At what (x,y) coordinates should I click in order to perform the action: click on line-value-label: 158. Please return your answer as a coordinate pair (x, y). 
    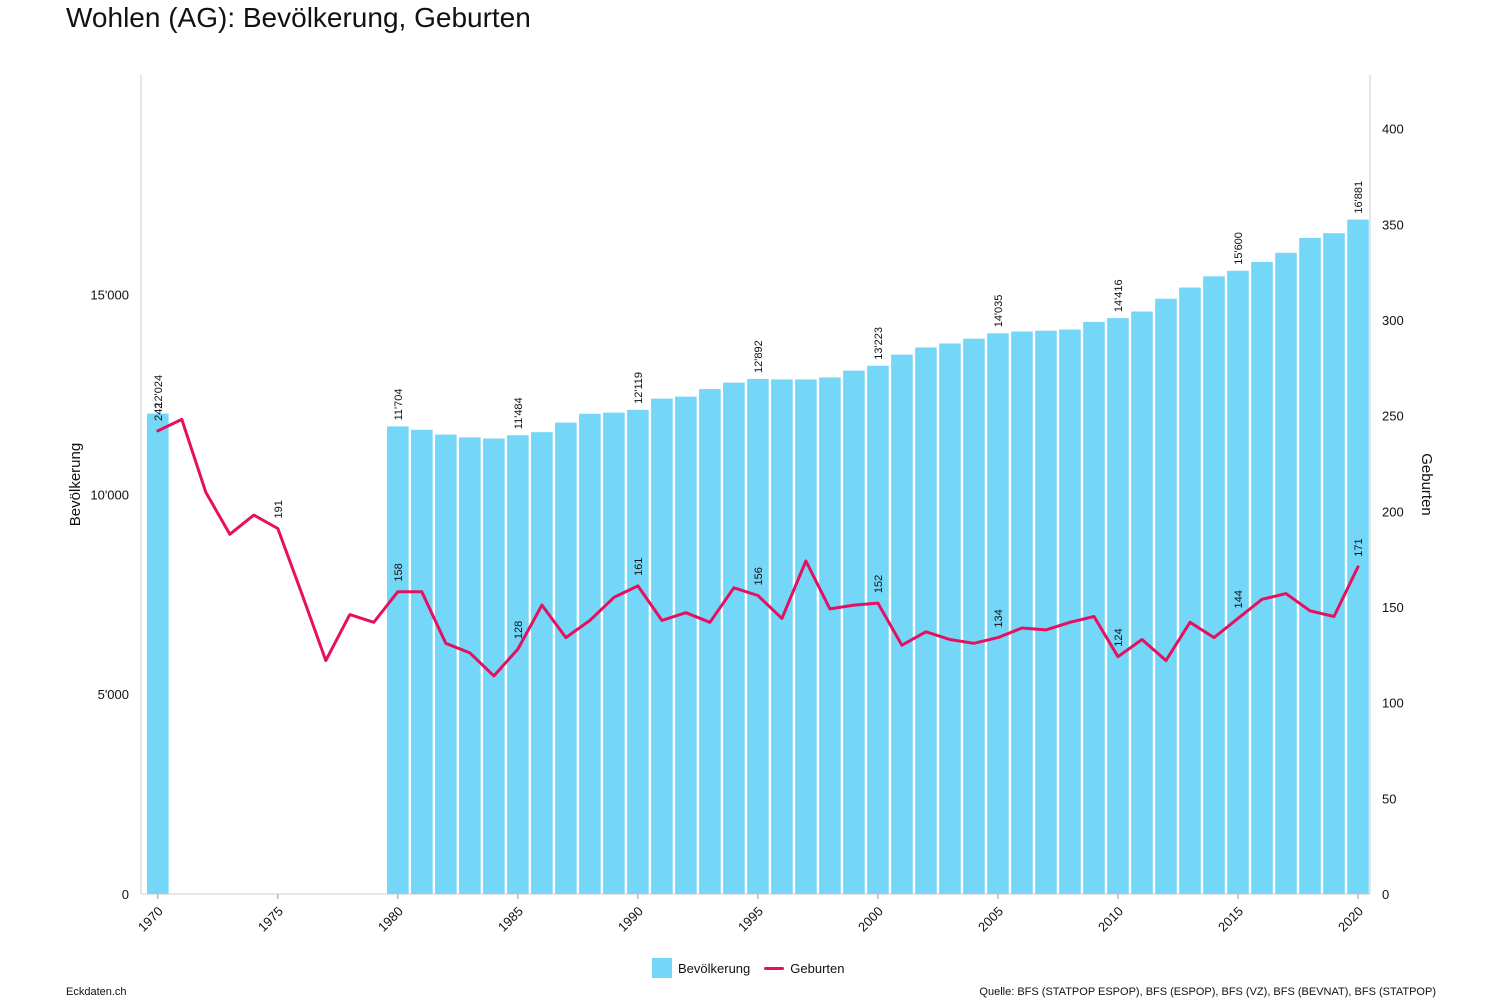
    Looking at the image, I should click on (399, 572).